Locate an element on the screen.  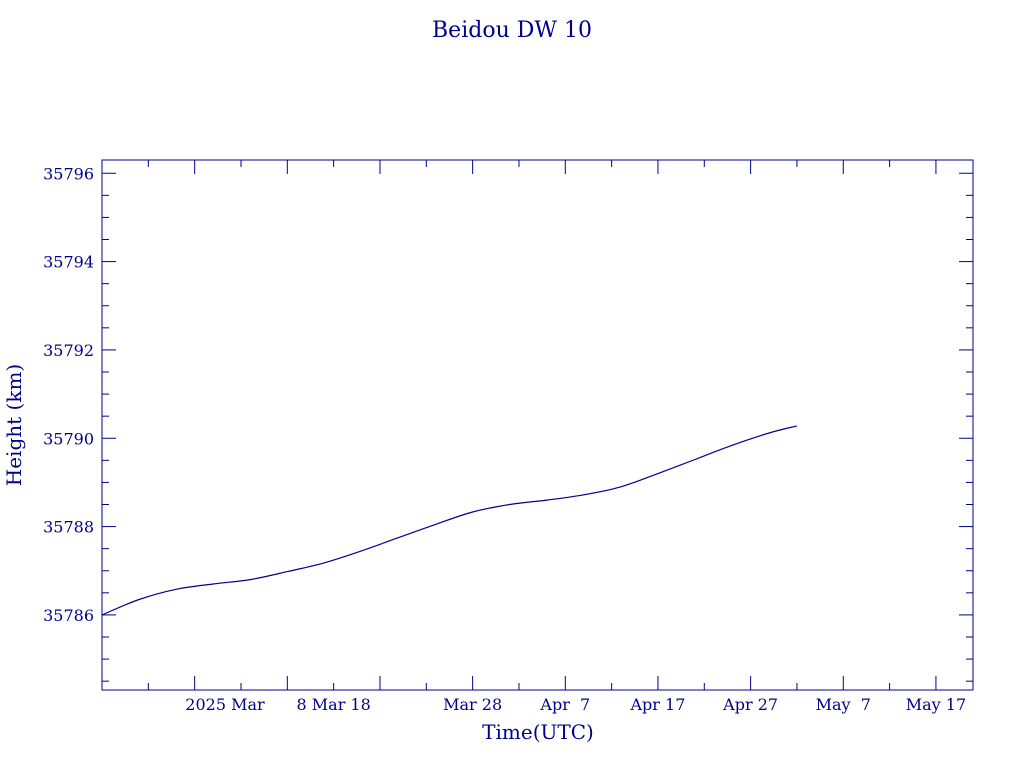
x-tick-label: May 17 is located at coordinates (936, 704).